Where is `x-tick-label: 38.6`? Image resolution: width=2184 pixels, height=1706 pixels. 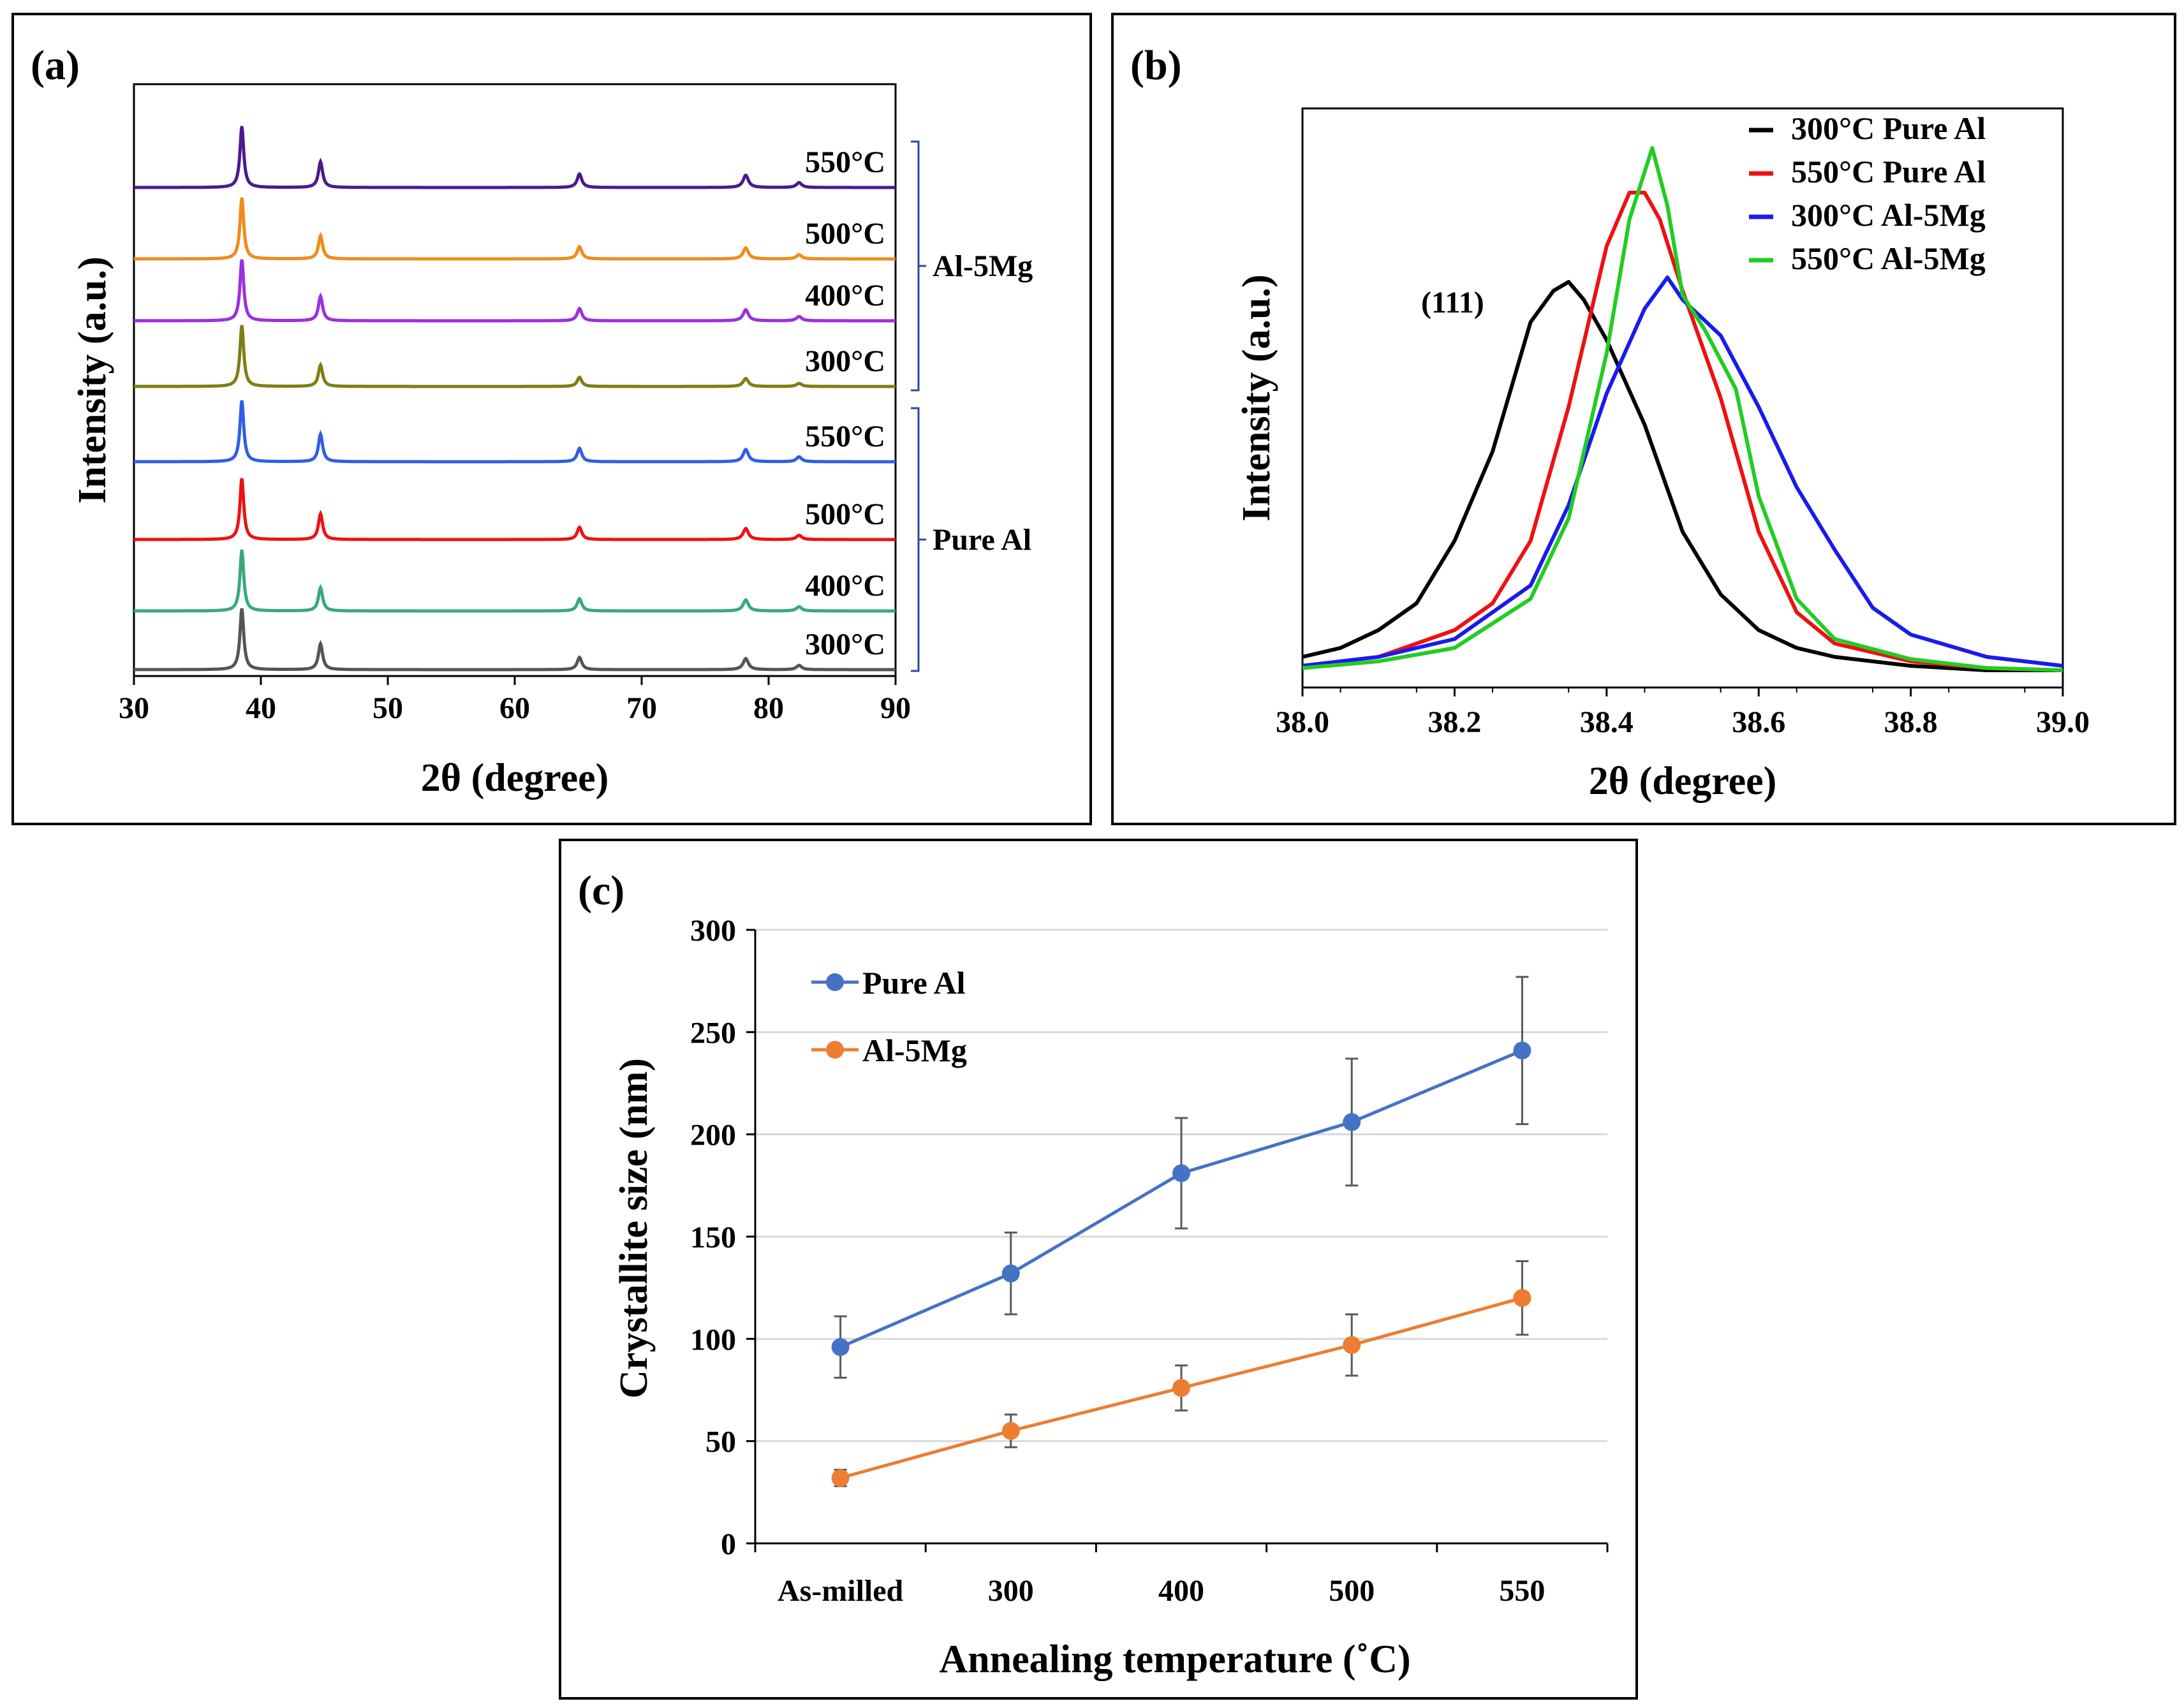 x-tick-label: 38.6 is located at coordinates (1758, 722).